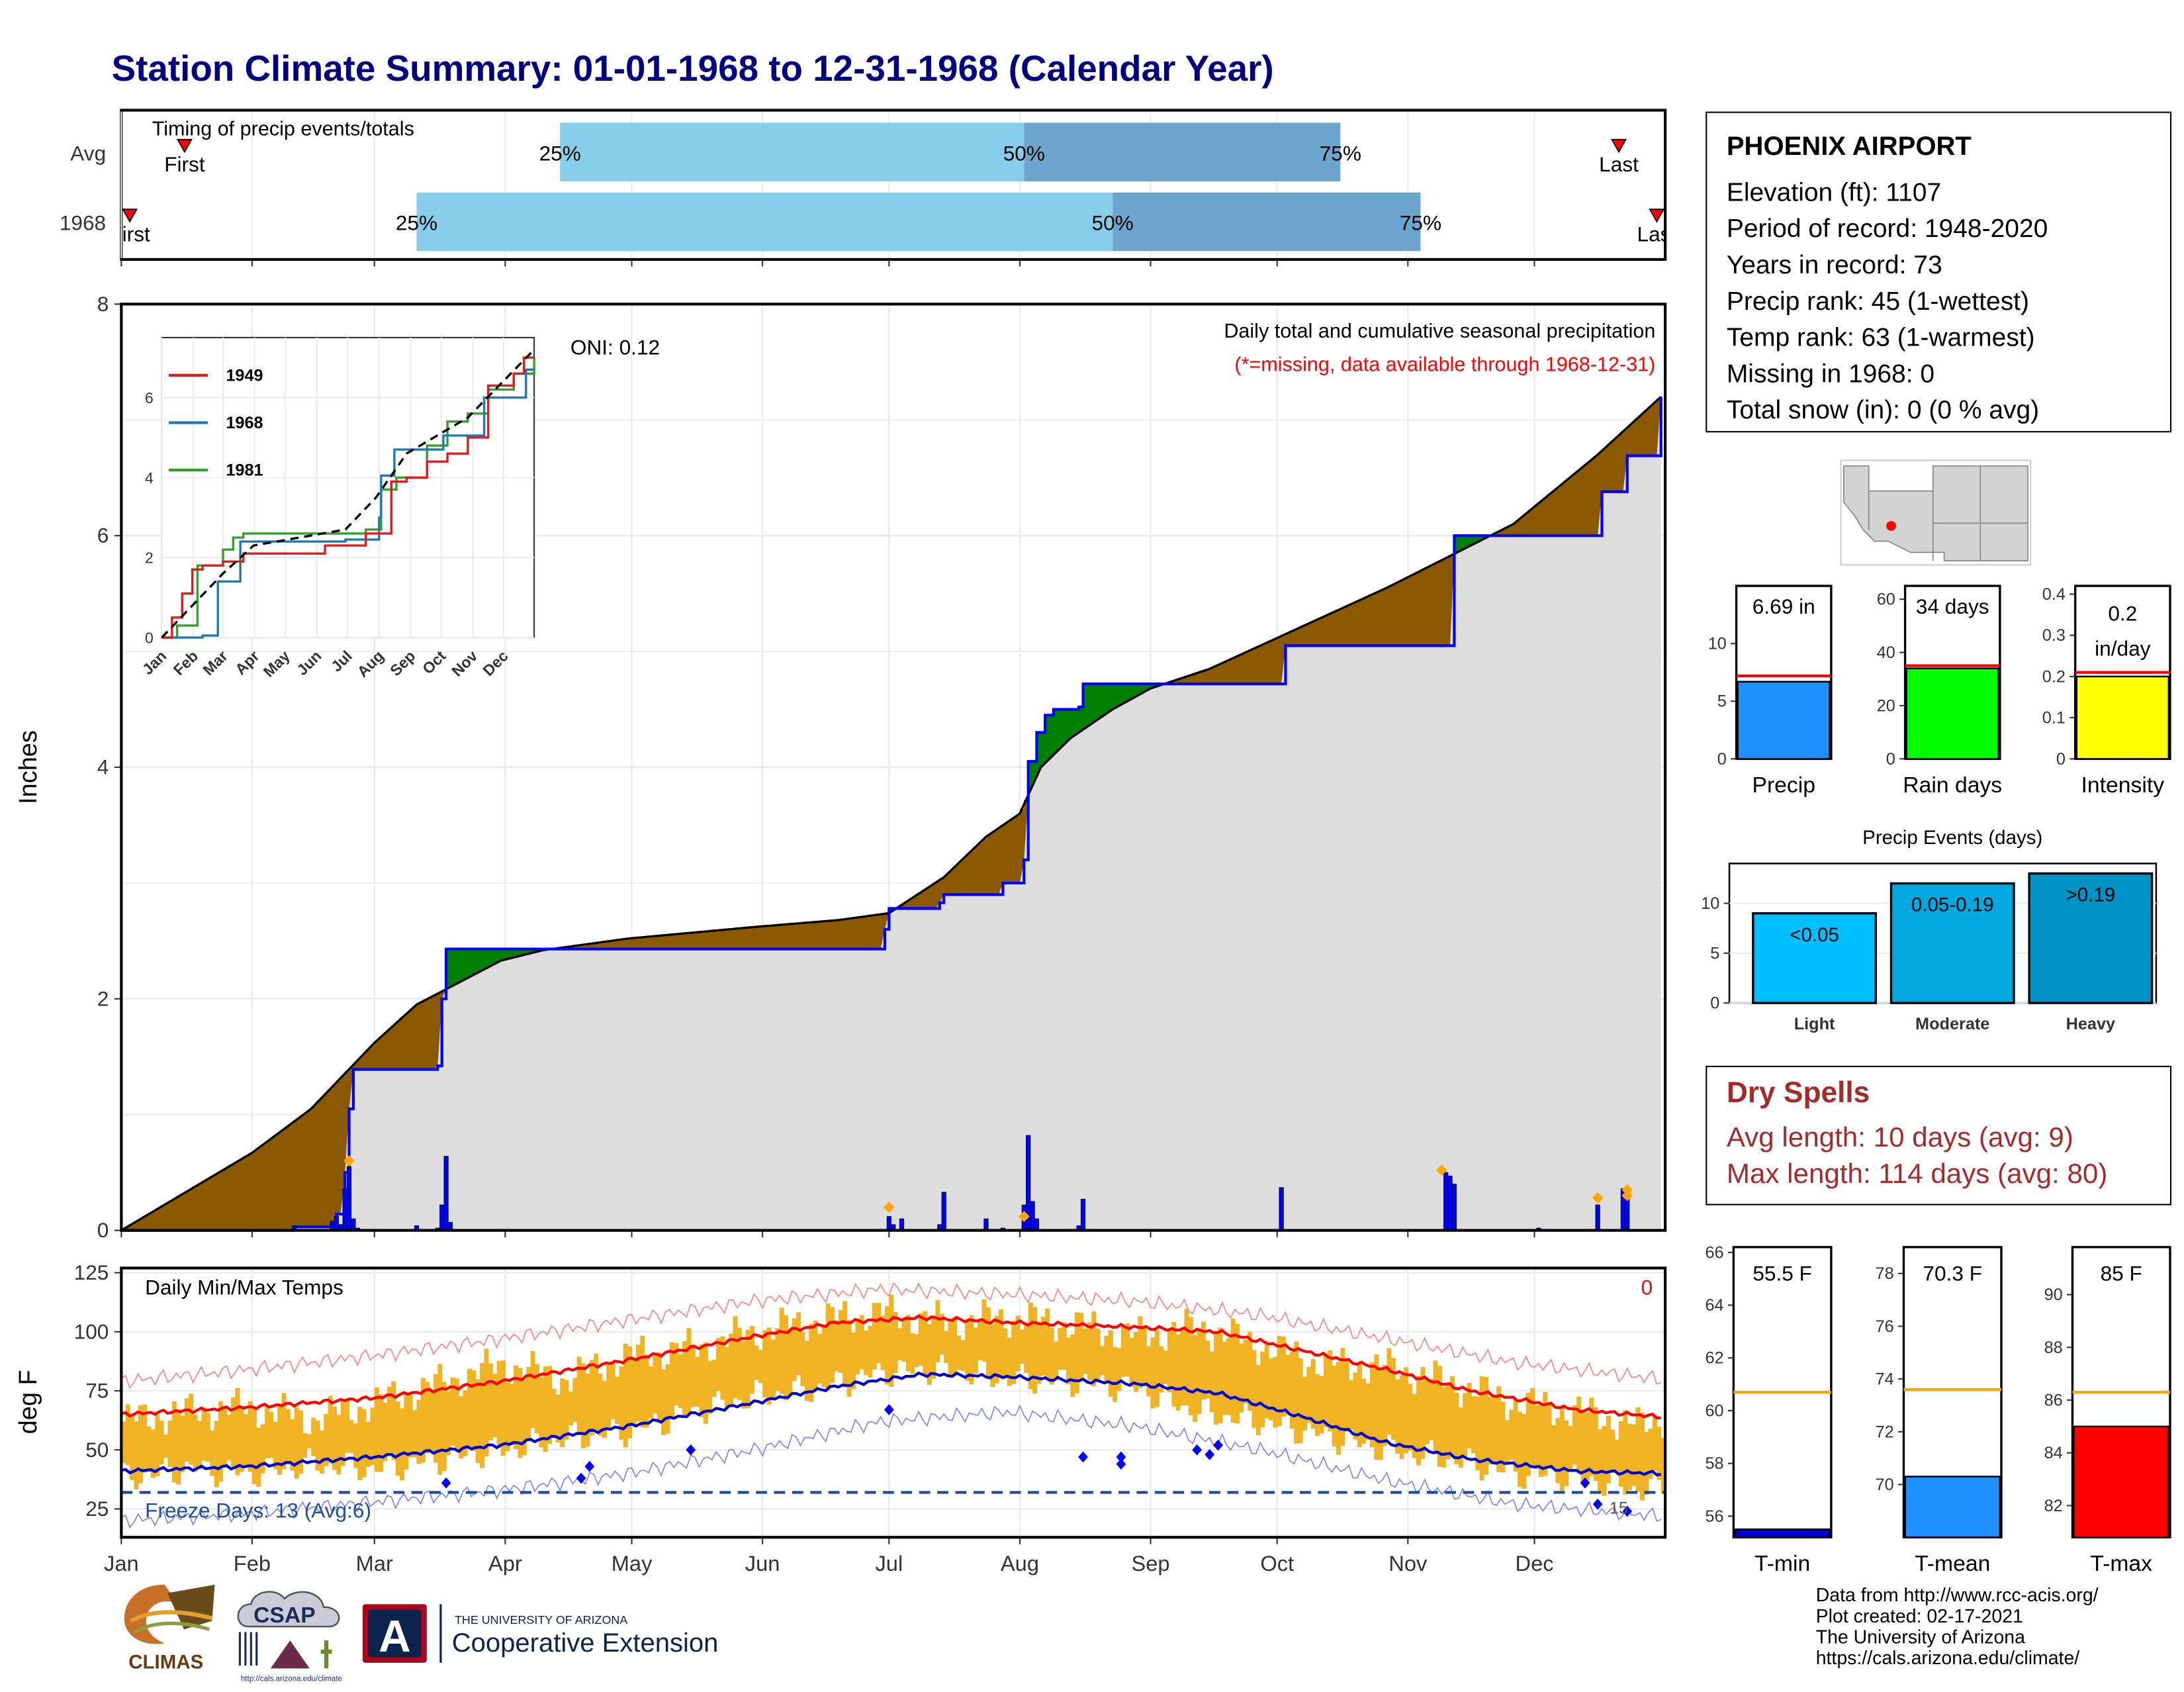 Image resolution: width=2184 pixels, height=1692 pixels. Describe the element at coordinates (1885, 1380) in the screenshot. I see `temp-summary-tick-label: 74` at that location.